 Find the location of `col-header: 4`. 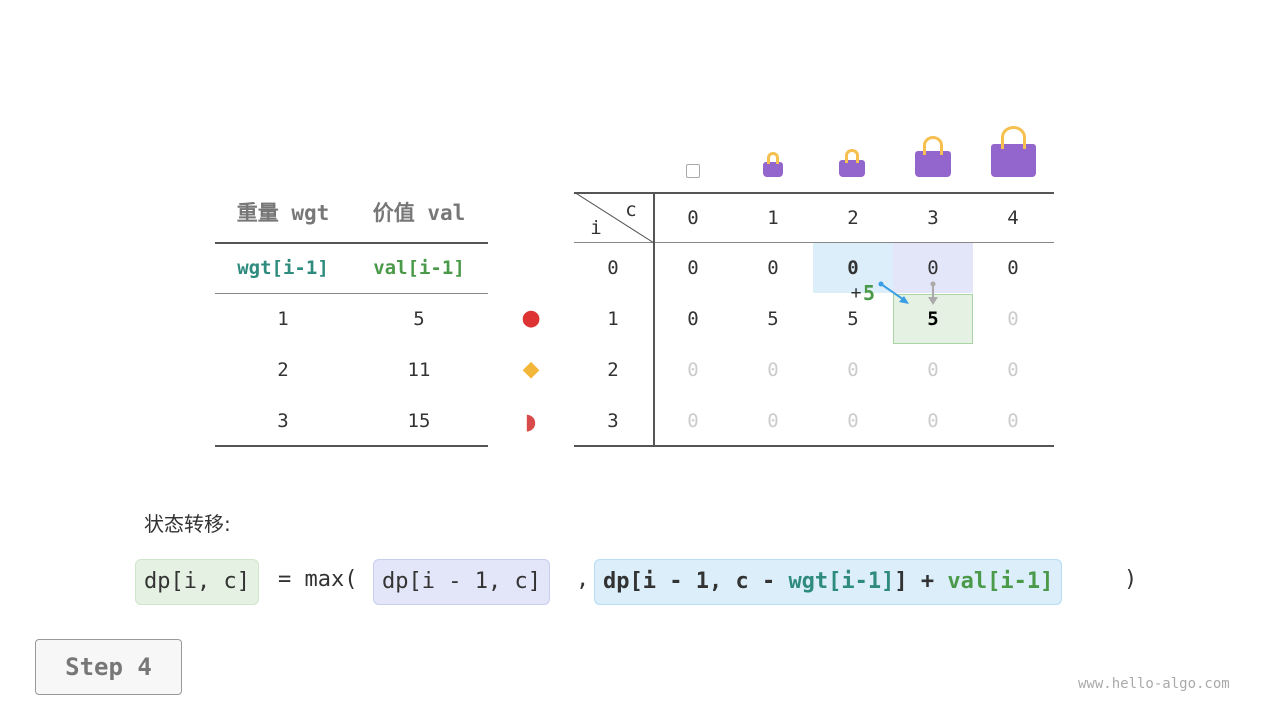

col-header: 4 is located at coordinates (1013, 218).